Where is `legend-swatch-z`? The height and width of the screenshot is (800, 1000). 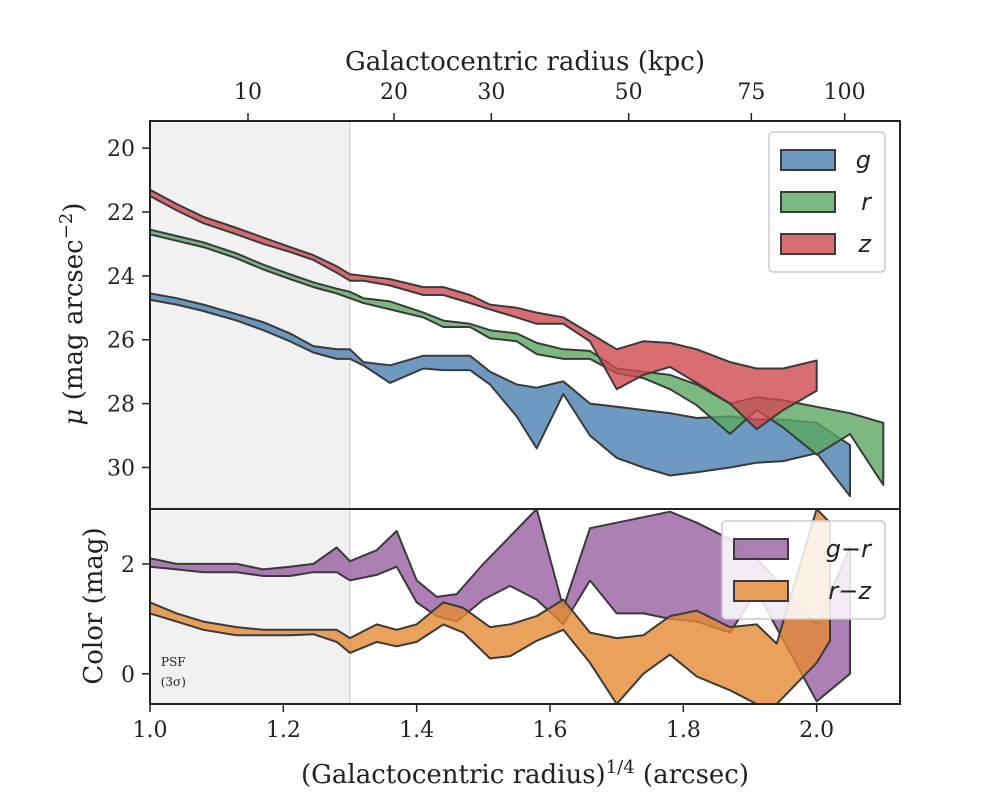
legend-swatch-z is located at coordinates (808, 244).